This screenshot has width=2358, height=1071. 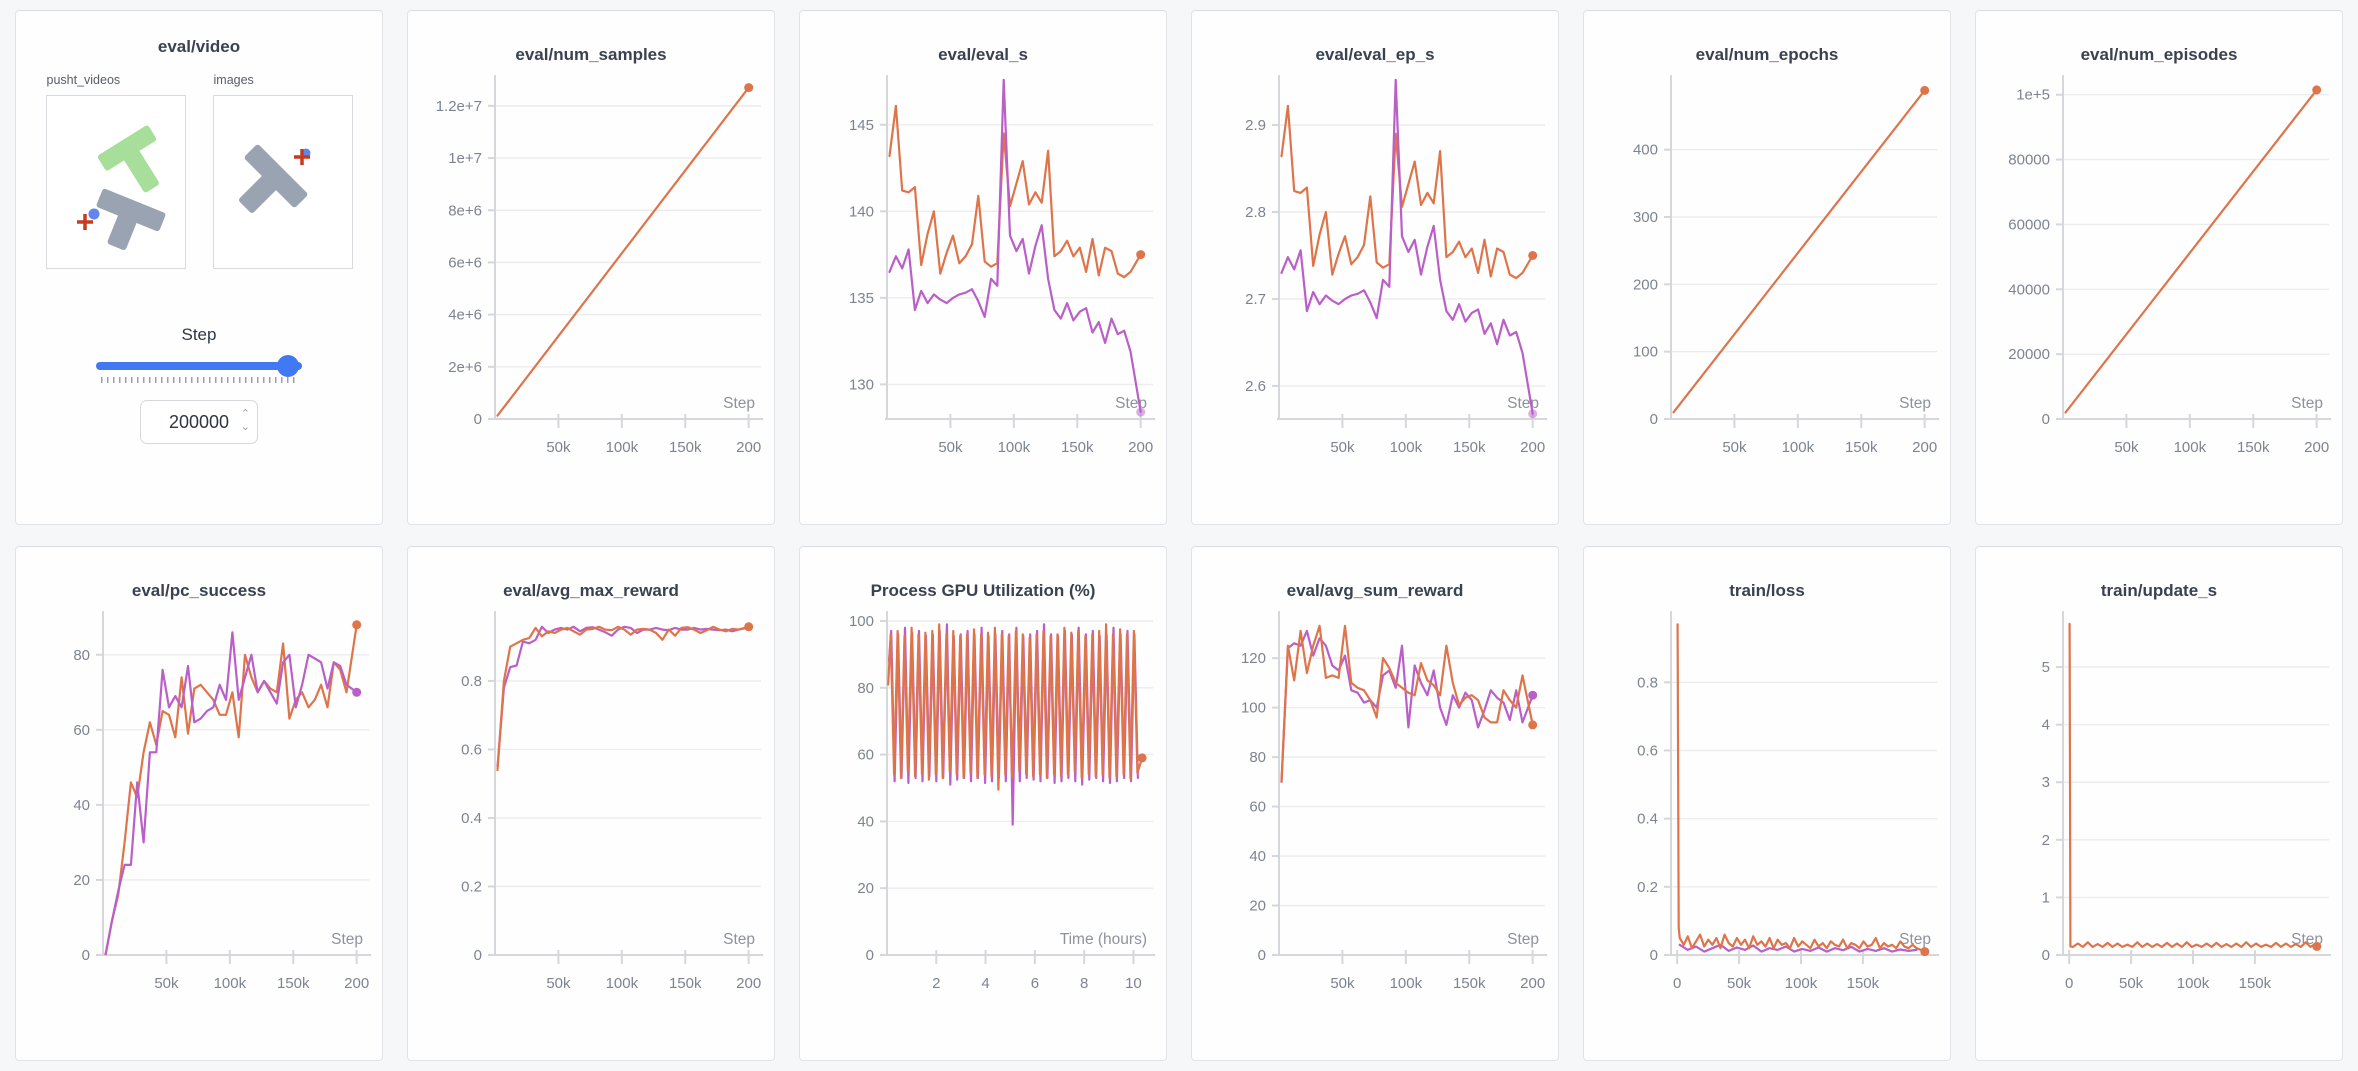 I want to click on image-thumbnail, so click(x=282, y=182).